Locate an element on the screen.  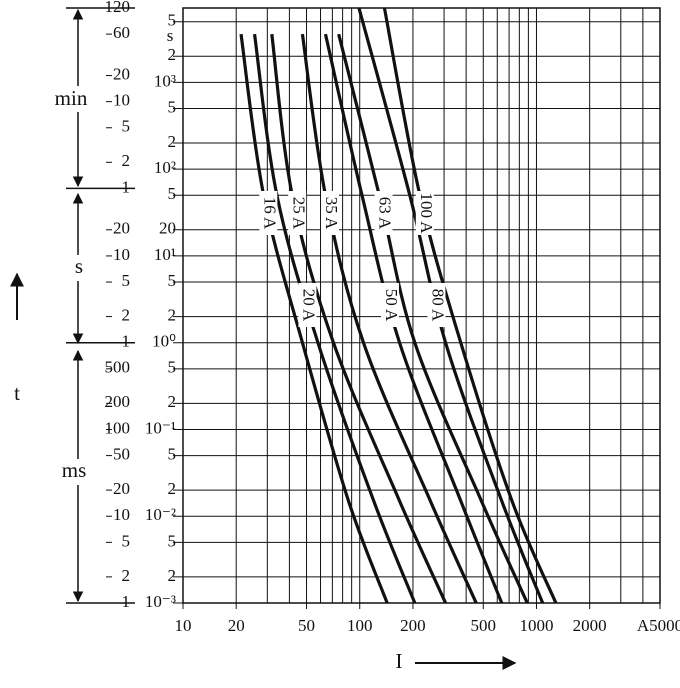
y-tick-label: 50 is located at coordinates (121, 453).